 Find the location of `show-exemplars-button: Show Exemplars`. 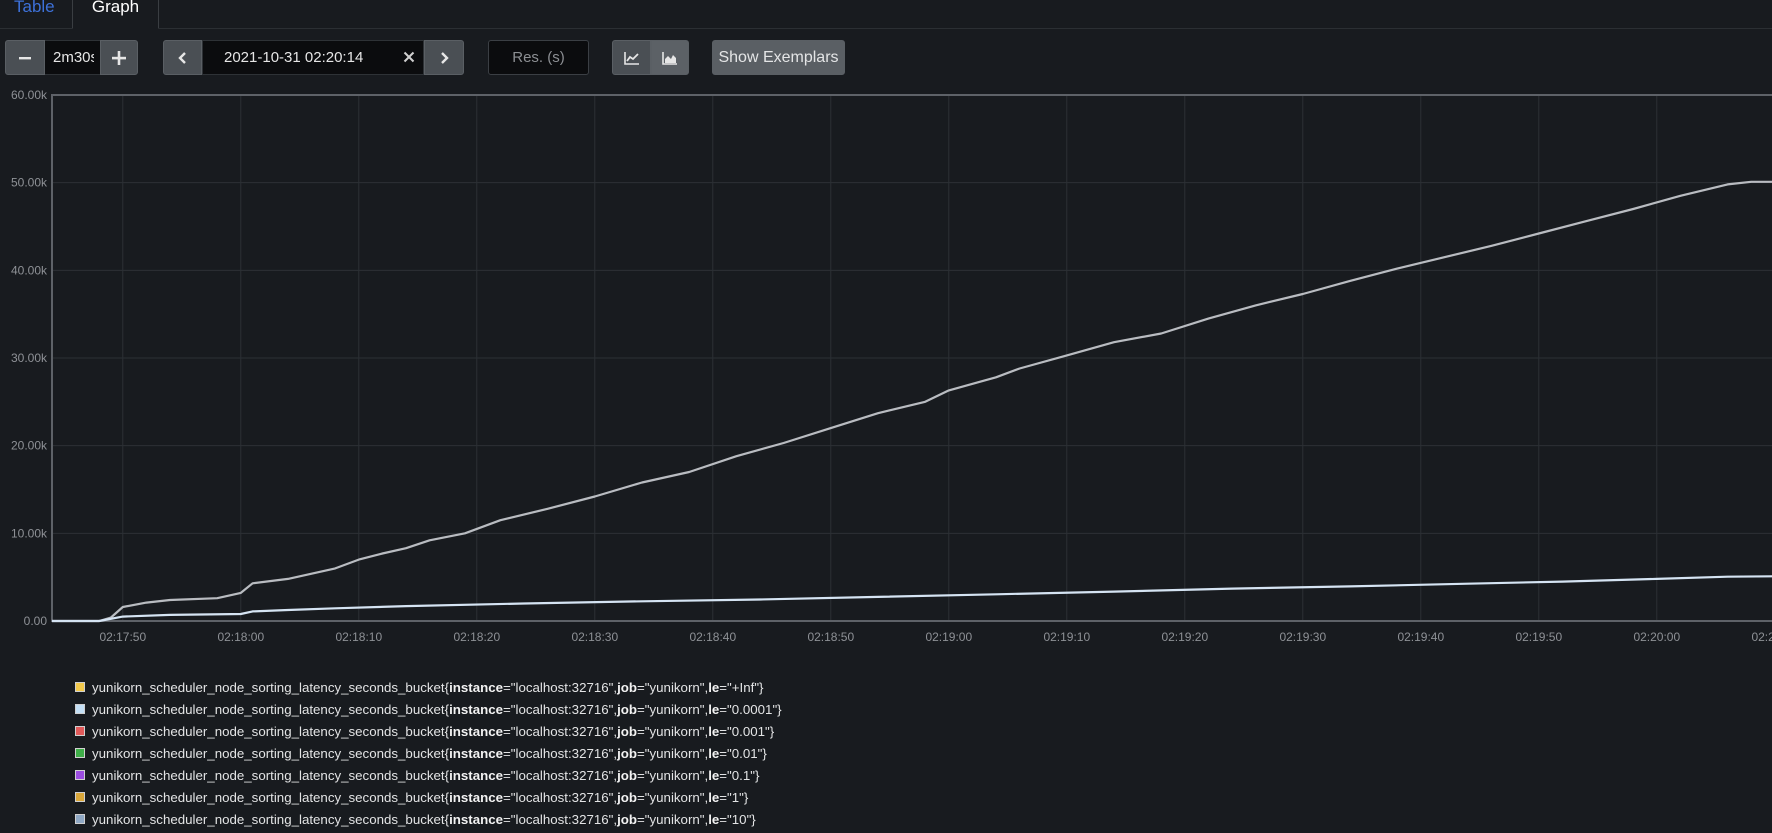

show-exemplars-button: Show Exemplars is located at coordinates (778, 57).